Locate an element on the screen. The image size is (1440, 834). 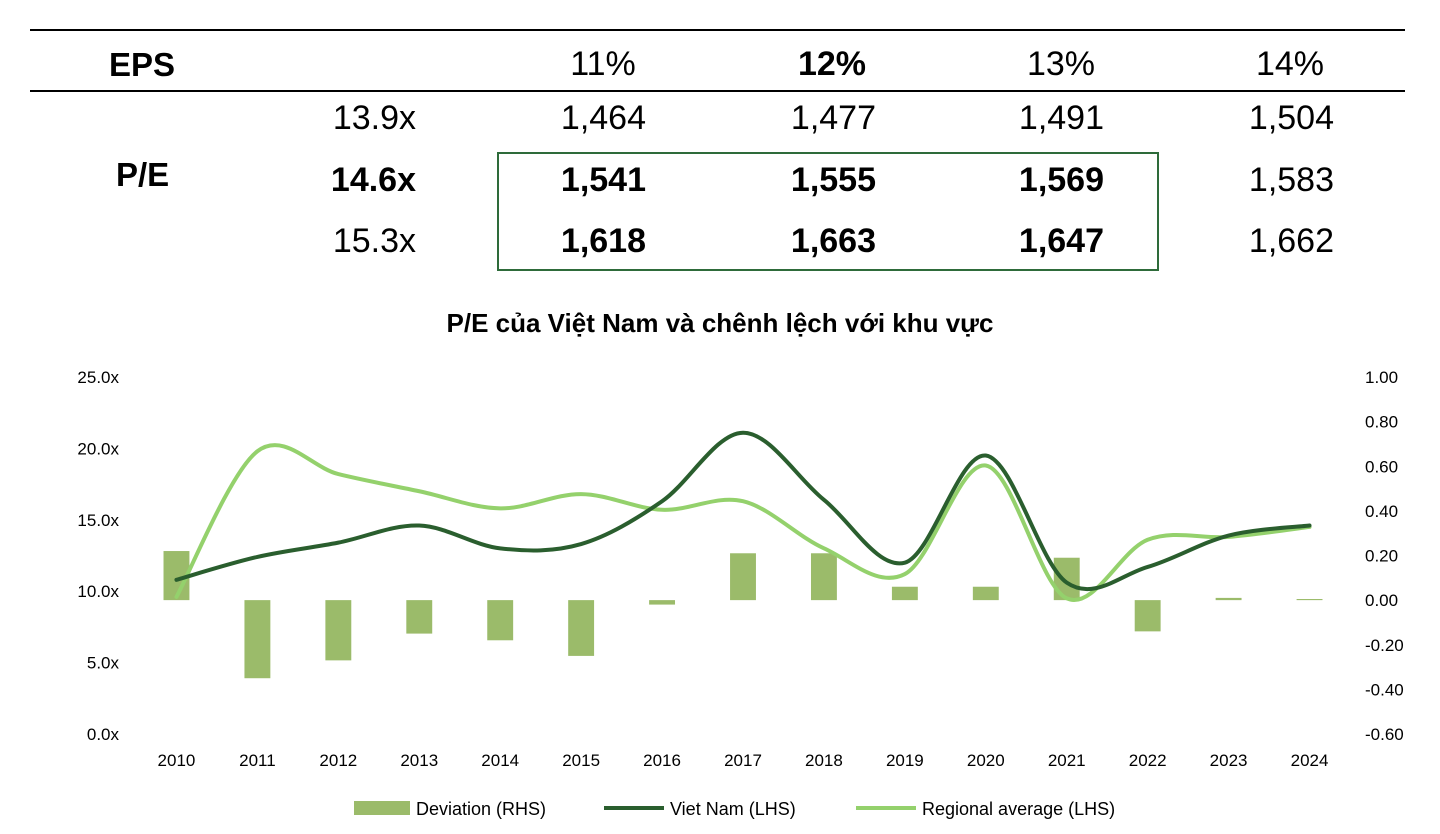
eps-cell-1-1: 1,555 is located at coordinates (833, 180).